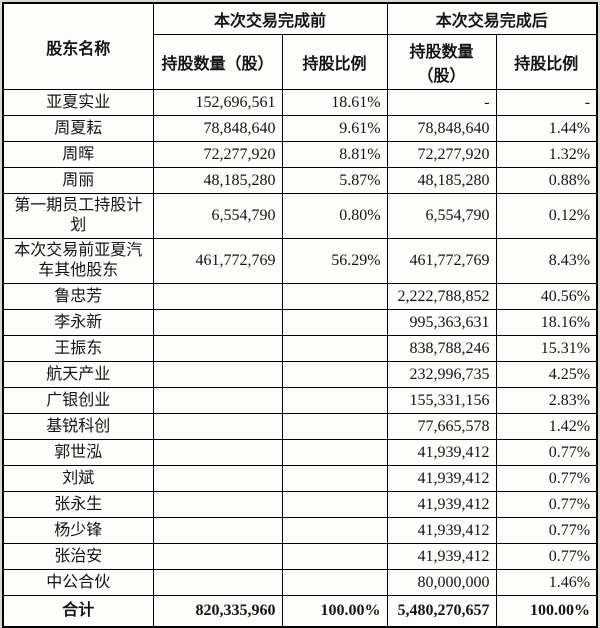  I want to click on after-ratio-cell: 0.12%, so click(546, 216).